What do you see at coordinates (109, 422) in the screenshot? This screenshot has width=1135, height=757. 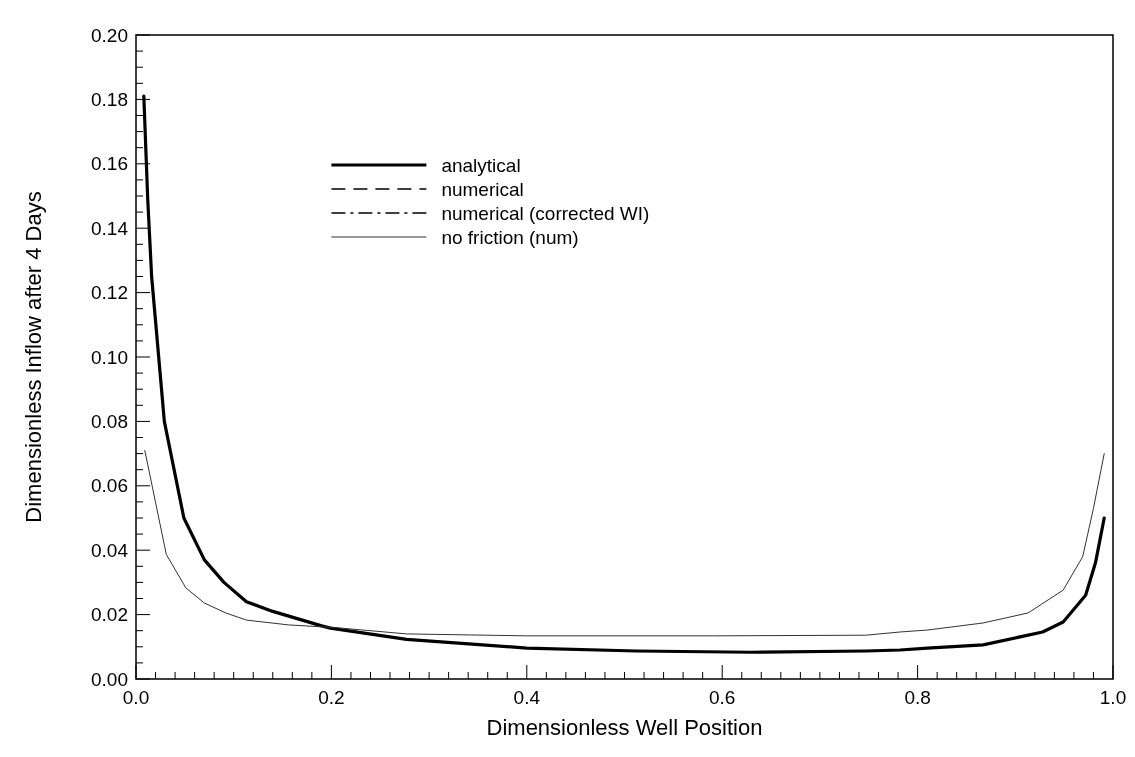 I see `y-tick-label: 0.08` at bounding box center [109, 422].